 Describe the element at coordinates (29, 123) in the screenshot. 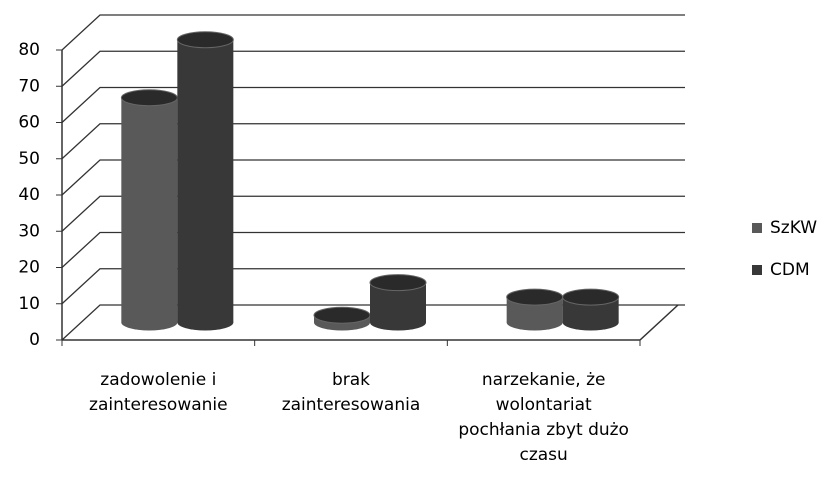

I see `y-tick-label: 60` at that location.